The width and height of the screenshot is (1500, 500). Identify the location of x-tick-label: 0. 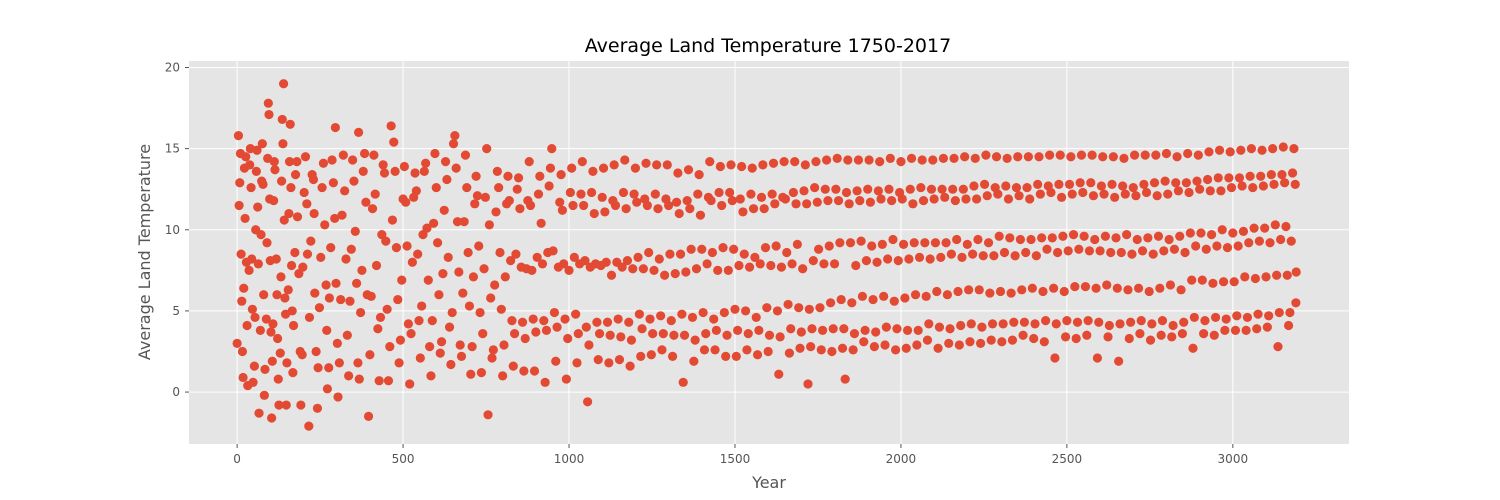
(237, 459).